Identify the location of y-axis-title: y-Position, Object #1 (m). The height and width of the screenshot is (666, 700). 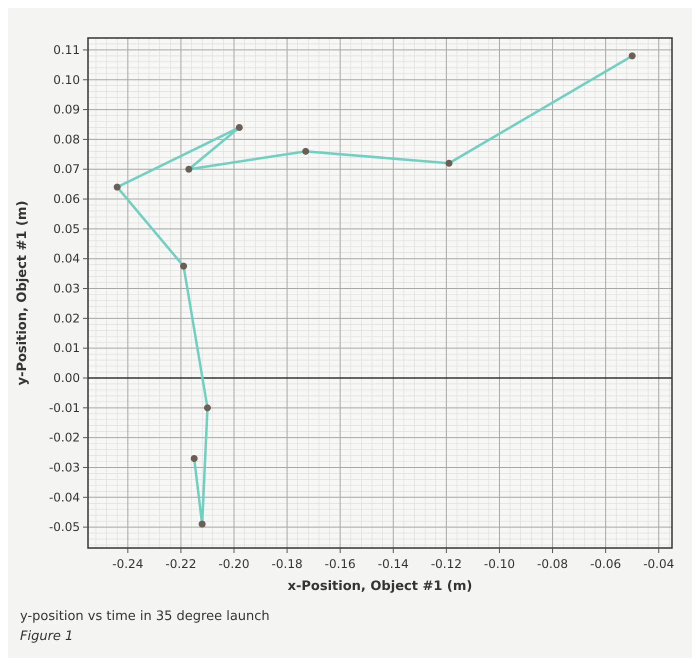
(22, 293).